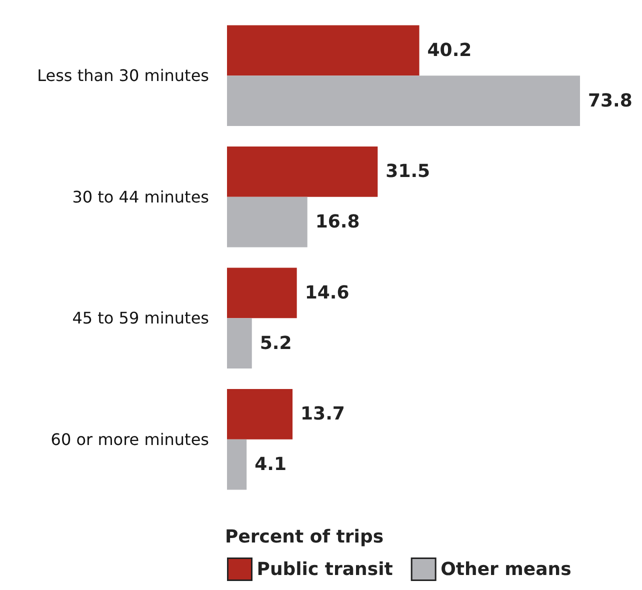  What do you see at coordinates (506, 569) in the screenshot?
I see `legend-label: Other means` at bounding box center [506, 569].